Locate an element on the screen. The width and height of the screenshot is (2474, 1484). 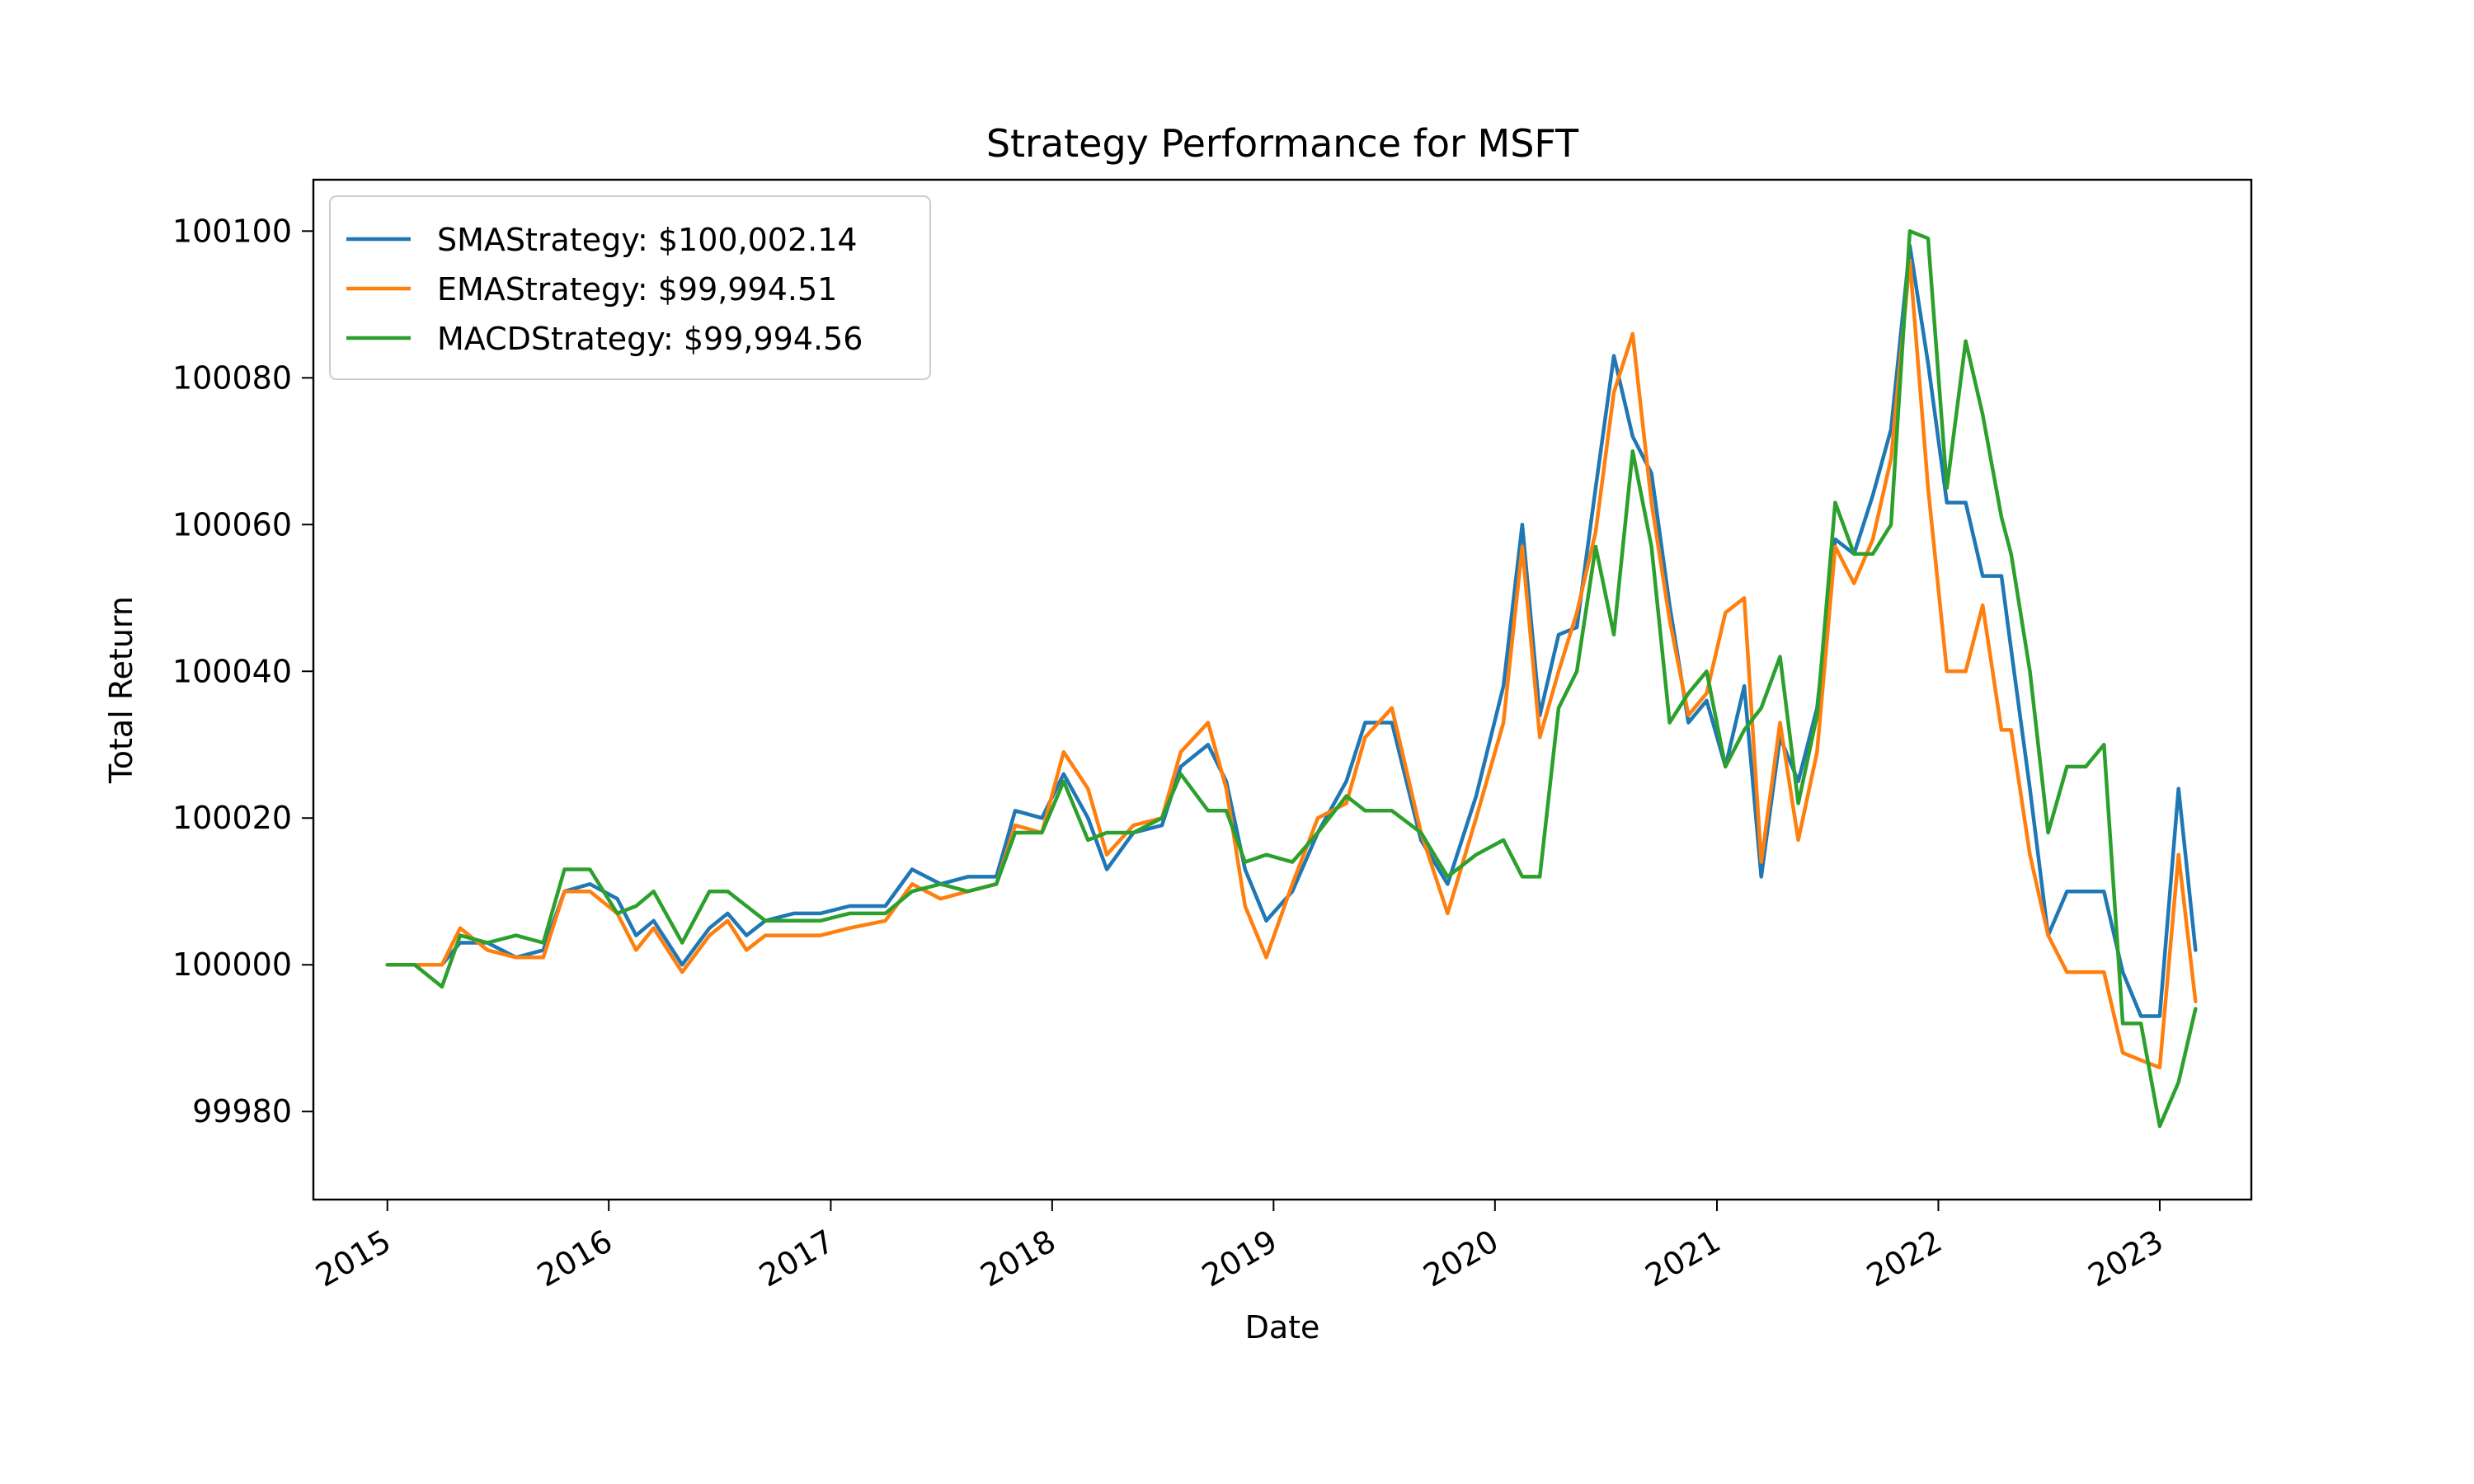
y-tick-label: 100020 is located at coordinates (232, 818).